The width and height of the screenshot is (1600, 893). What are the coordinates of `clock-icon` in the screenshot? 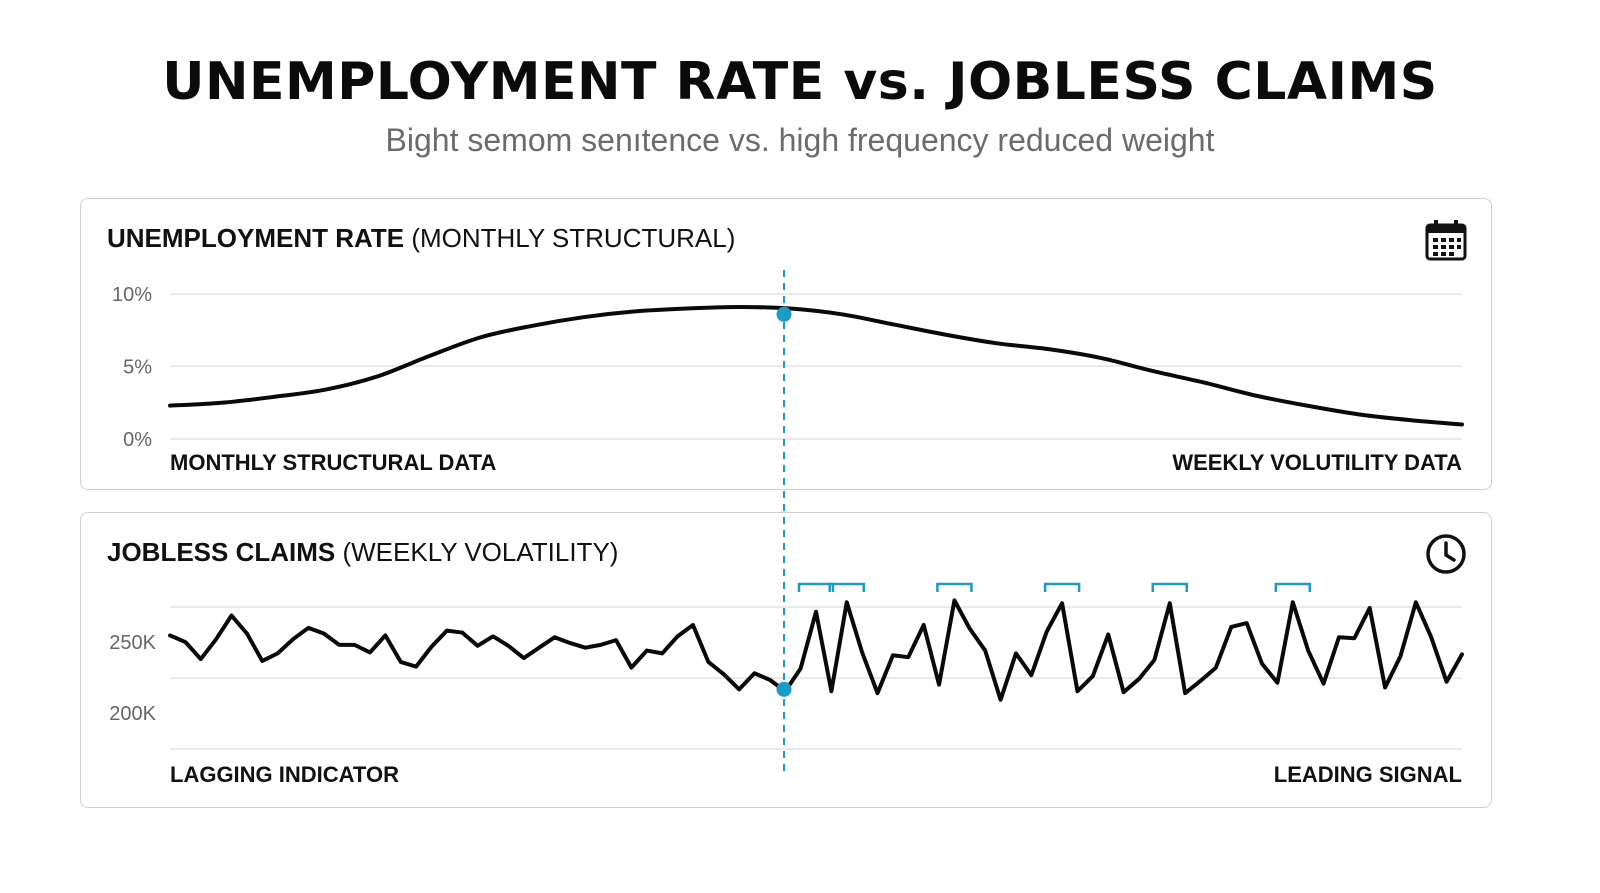 It's located at (1446, 554).